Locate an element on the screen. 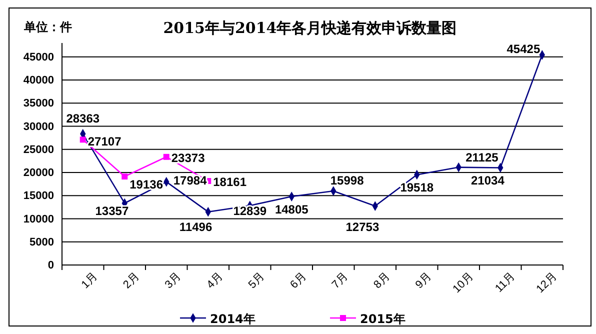 The image size is (596, 334). data-label: 27107 is located at coordinates (105, 141).